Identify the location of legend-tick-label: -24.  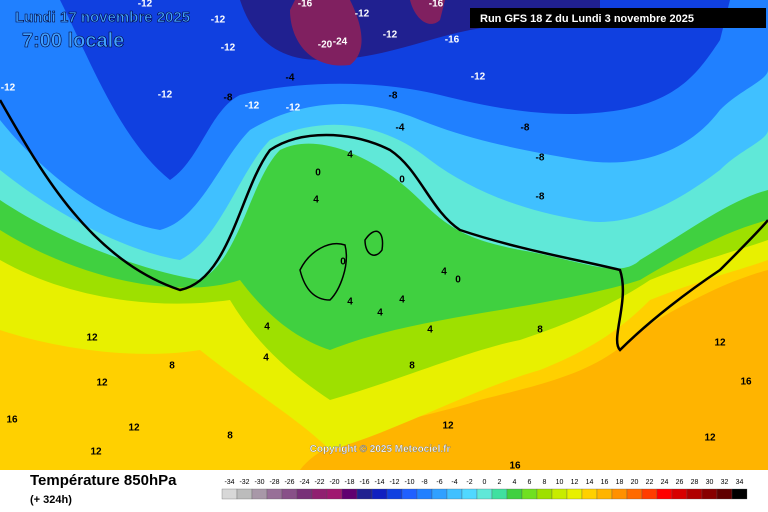
(304, 482).